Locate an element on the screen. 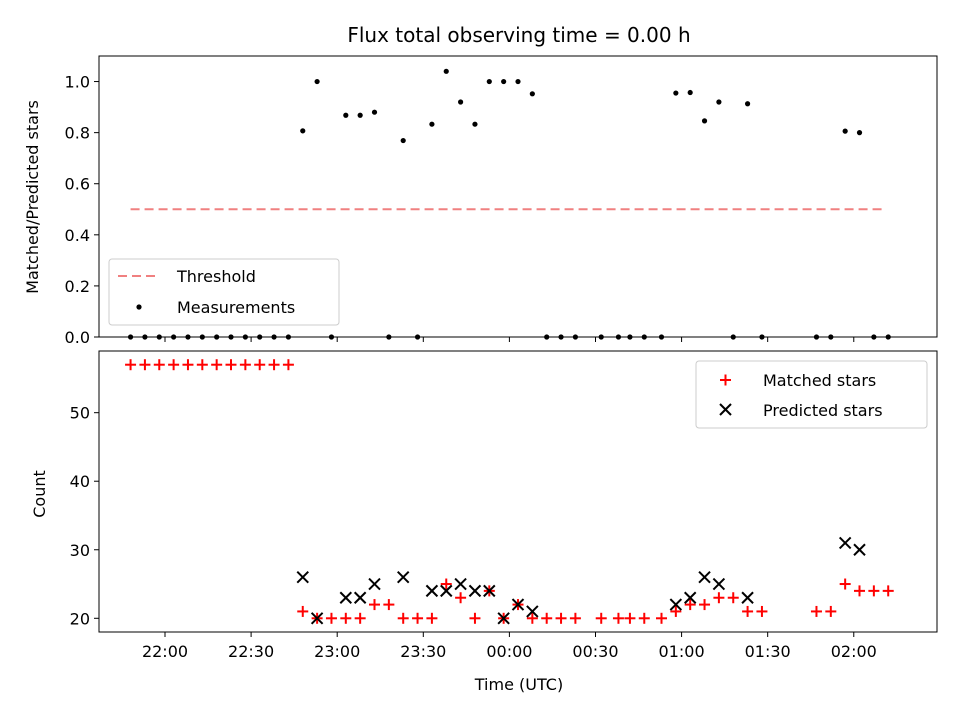 This screenshot has height=720, width=960. bottom-y-tick-label: 30 is located at coordinates (80, 550).